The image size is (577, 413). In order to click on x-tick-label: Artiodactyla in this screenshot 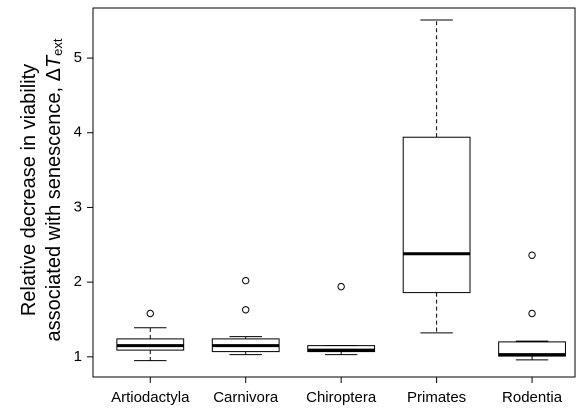, I will do `click(150, 397)`.